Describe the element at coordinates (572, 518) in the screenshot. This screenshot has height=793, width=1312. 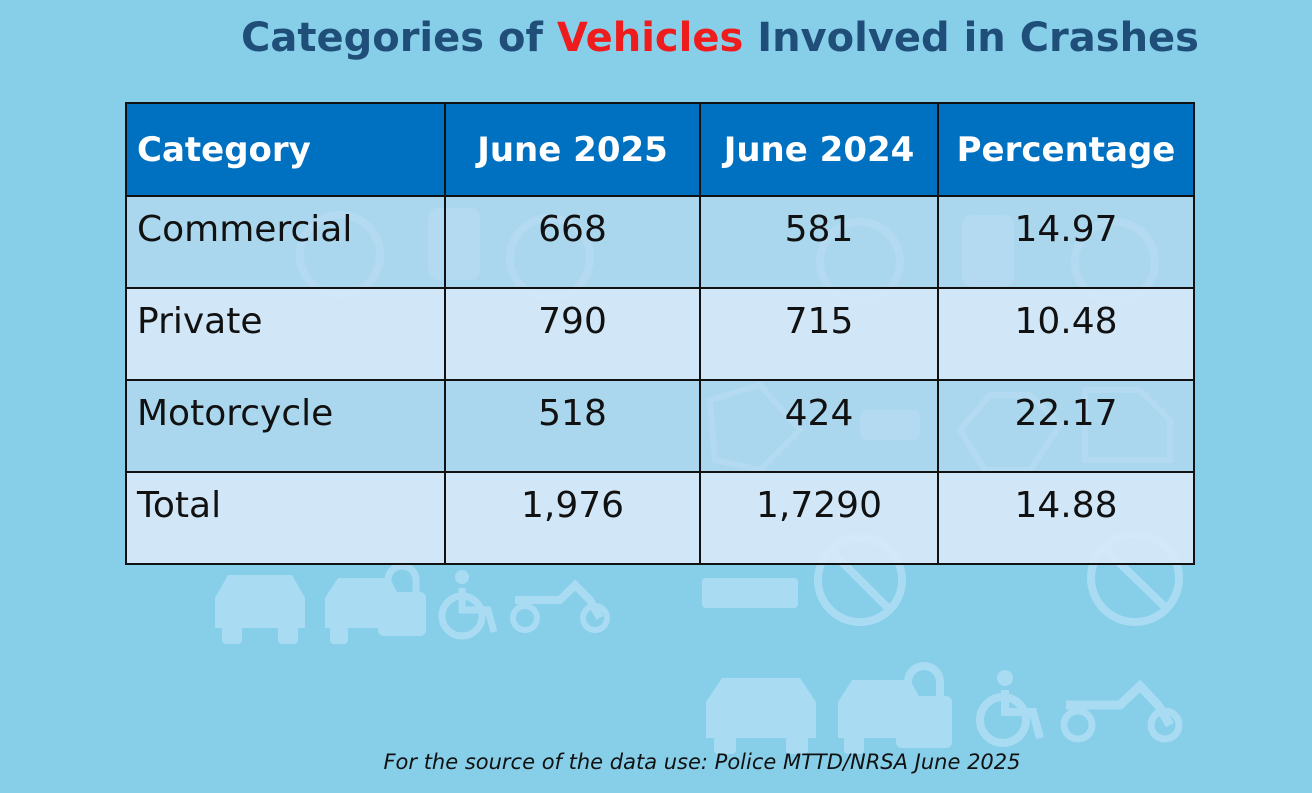
I see `june-2025-cell: 1,976` at that location.